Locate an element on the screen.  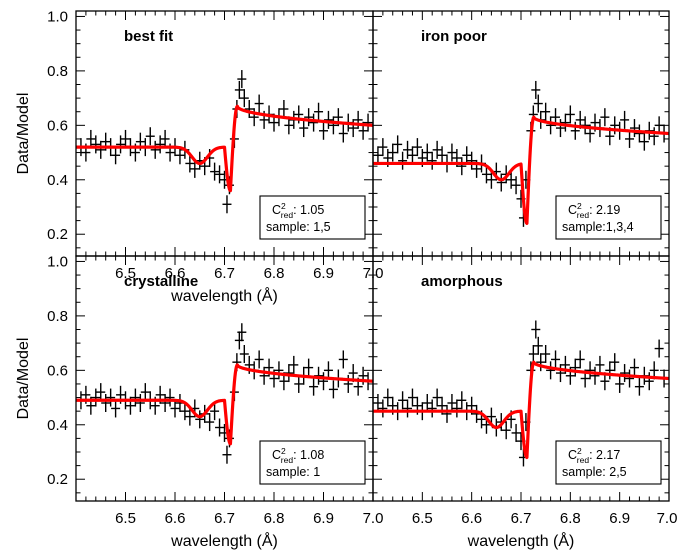
x-tick-label: 6.7 is located at coordinates (521, 518).